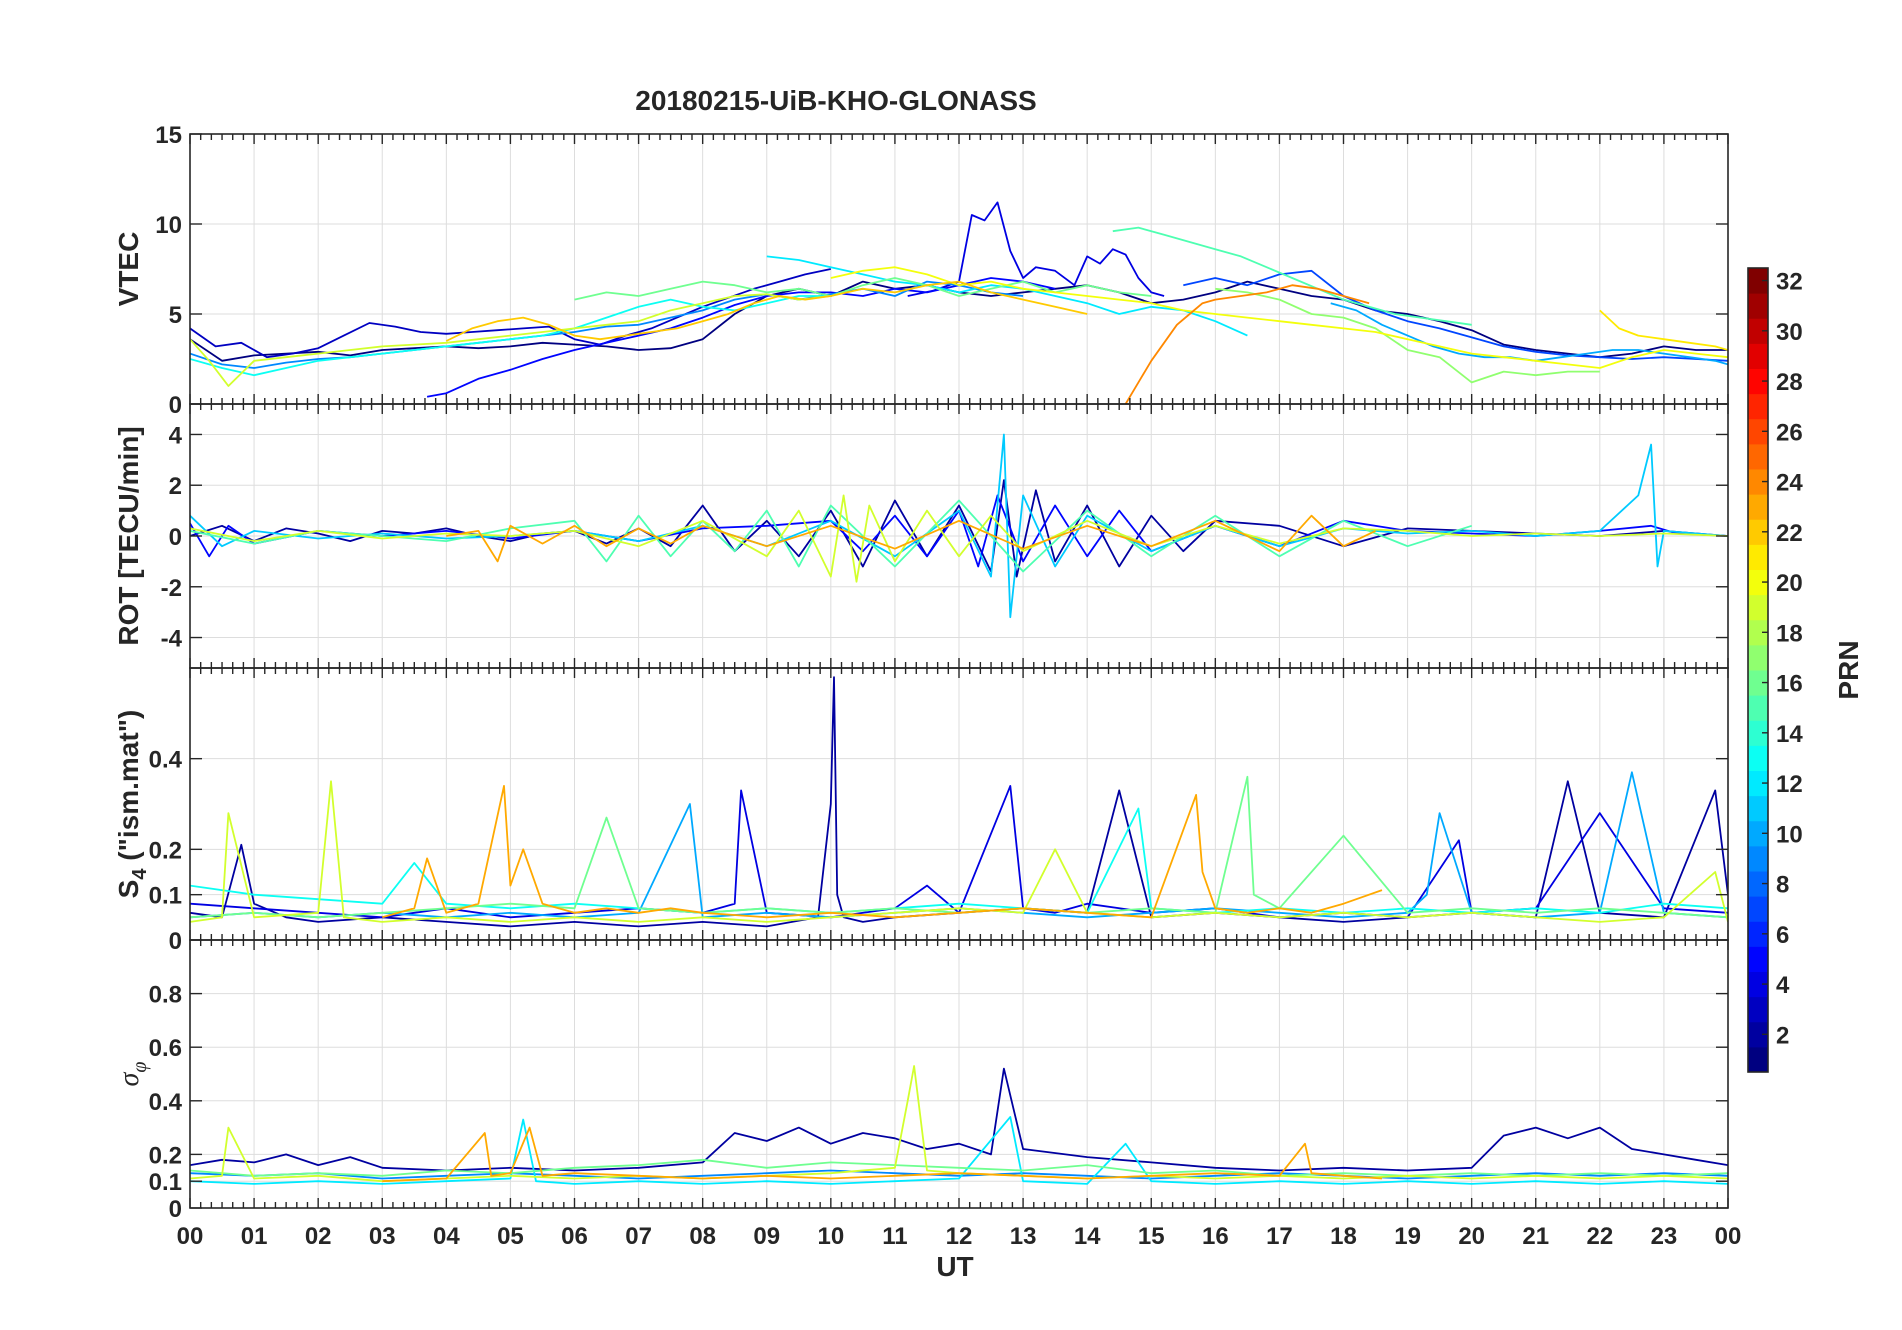  I want to click on y-tick-label: 15, so click(168, 135).